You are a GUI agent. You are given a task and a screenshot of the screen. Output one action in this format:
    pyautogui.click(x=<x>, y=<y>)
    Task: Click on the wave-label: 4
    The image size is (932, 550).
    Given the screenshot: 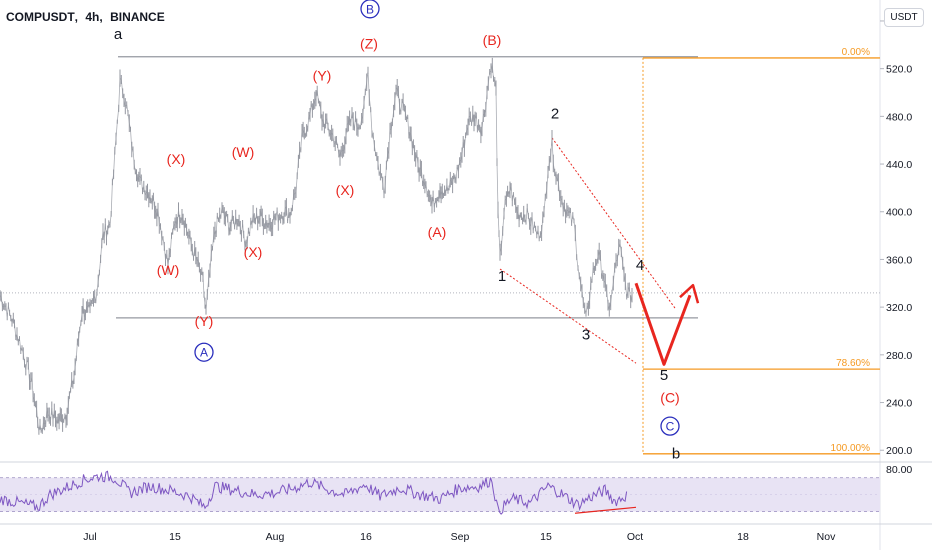 What is the action you would take?
    pyautogui.click(x=640, y=265)
    